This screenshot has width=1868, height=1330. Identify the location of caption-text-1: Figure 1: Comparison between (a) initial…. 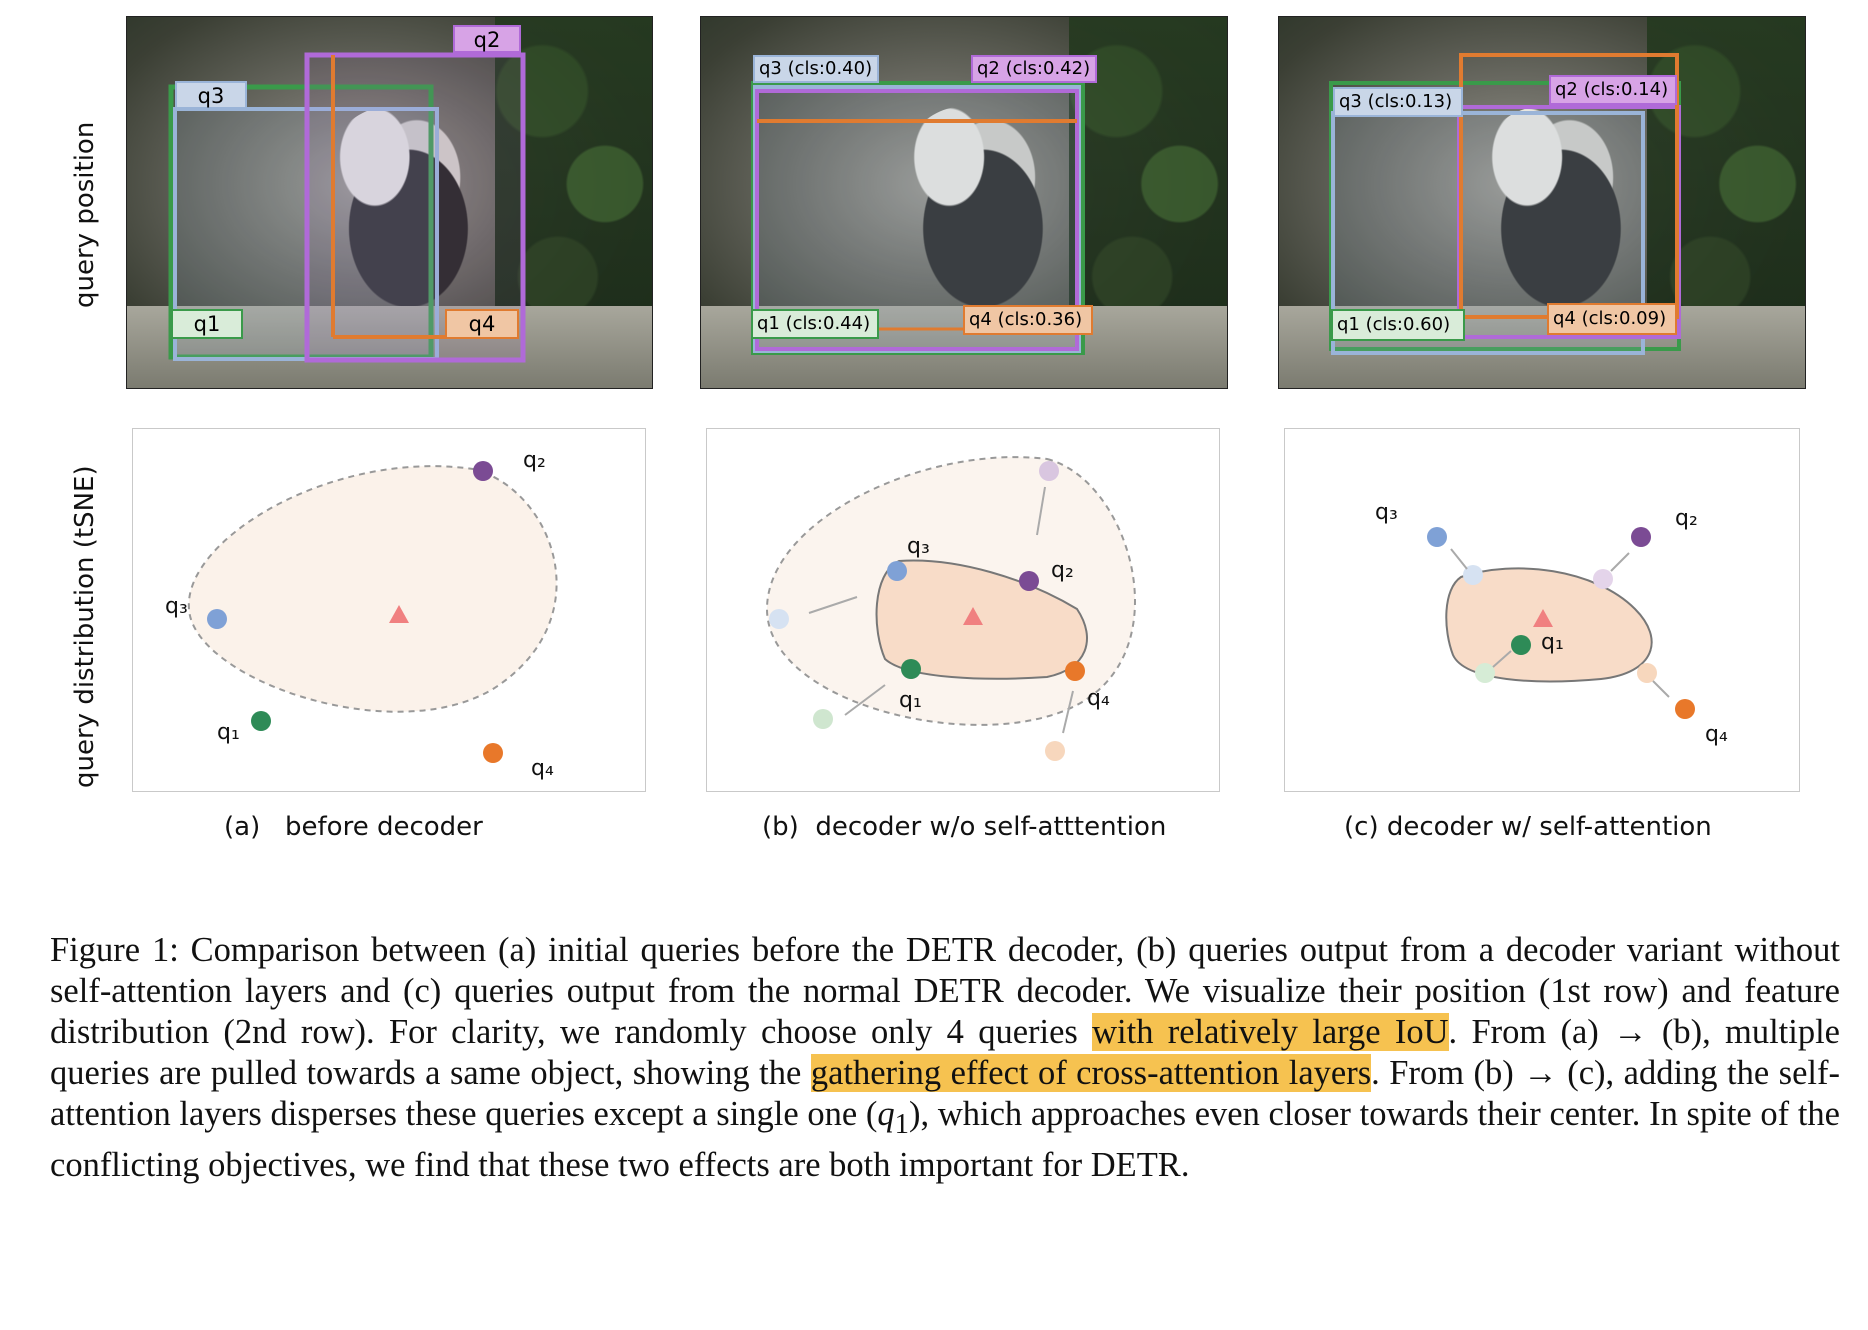
(945, 991).